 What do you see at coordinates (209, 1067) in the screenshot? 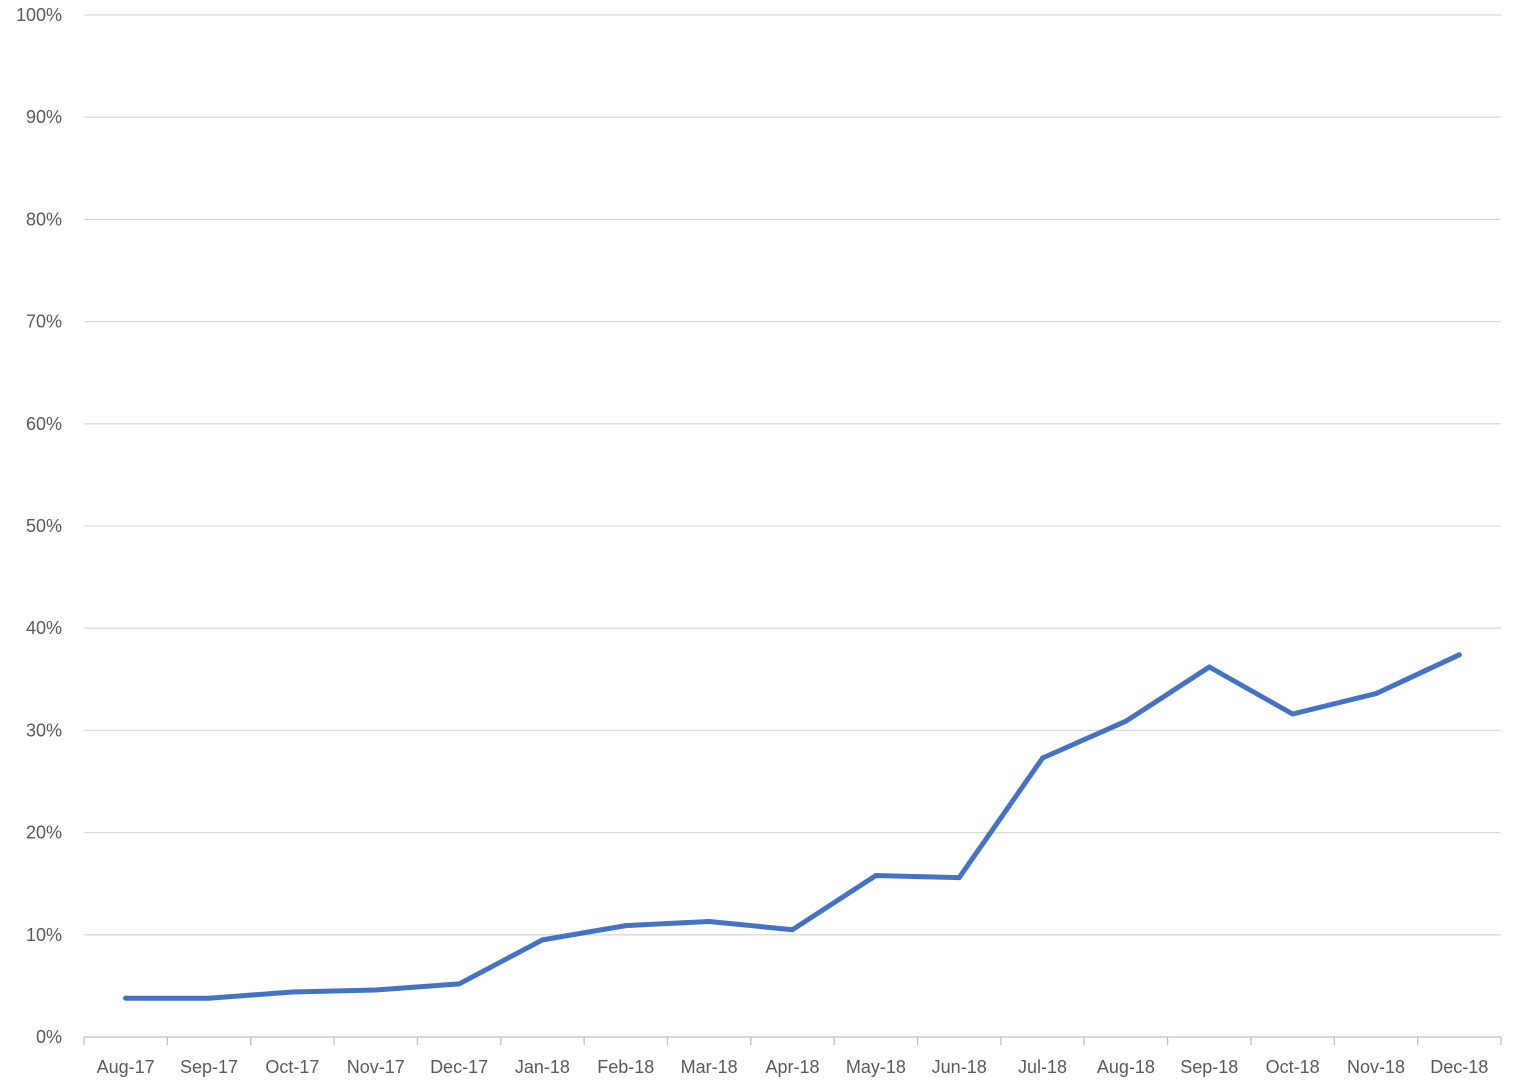
I see `x-tick-label: Sep-17` at bounding box center [209, 1067].